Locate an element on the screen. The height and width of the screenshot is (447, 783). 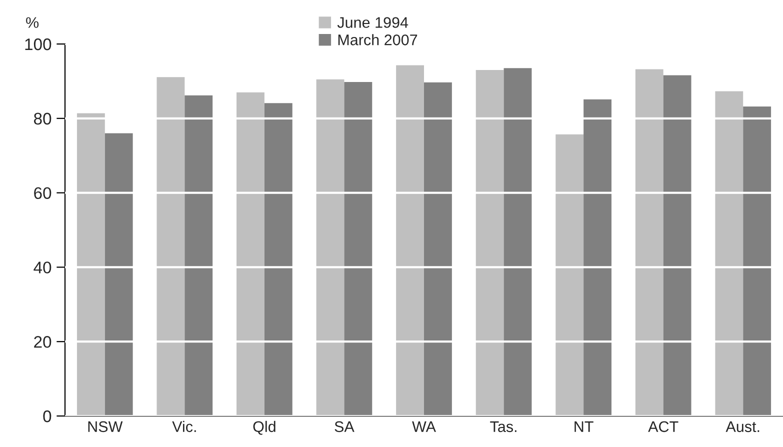
x-tick-label: ACT is located at coordinates (663, 426).